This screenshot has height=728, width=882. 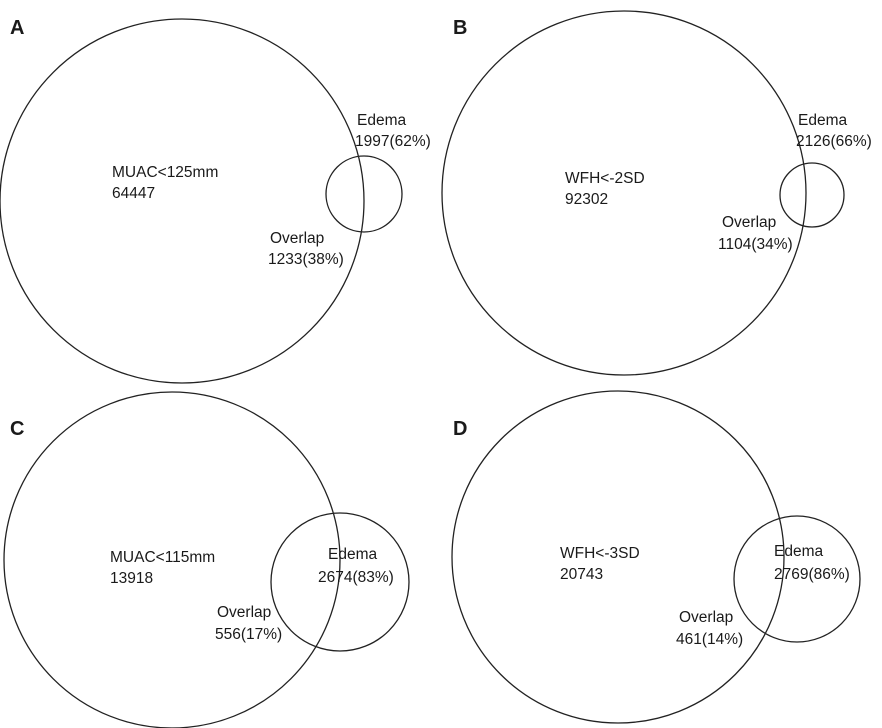 I want to click on main-group-label: WFH<-2SD, so click(x=605, y=178).